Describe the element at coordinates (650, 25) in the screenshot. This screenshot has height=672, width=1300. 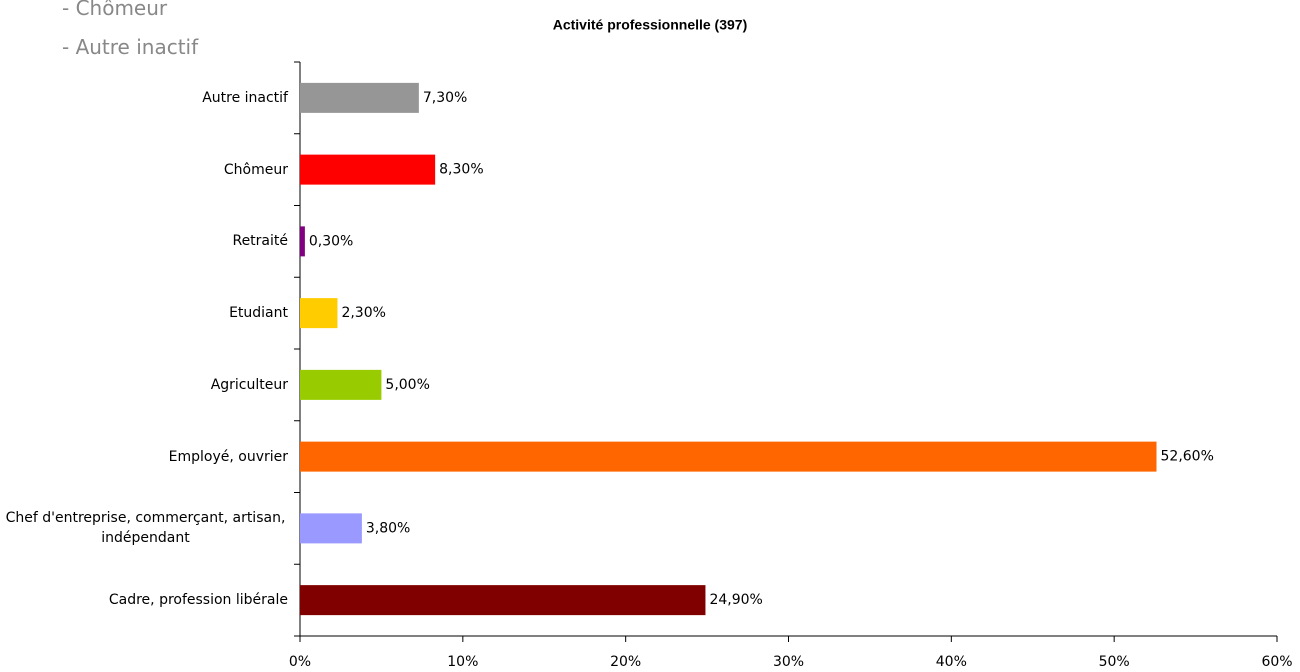
I see `chart-title: Activité professionnelle (397)` at that location.